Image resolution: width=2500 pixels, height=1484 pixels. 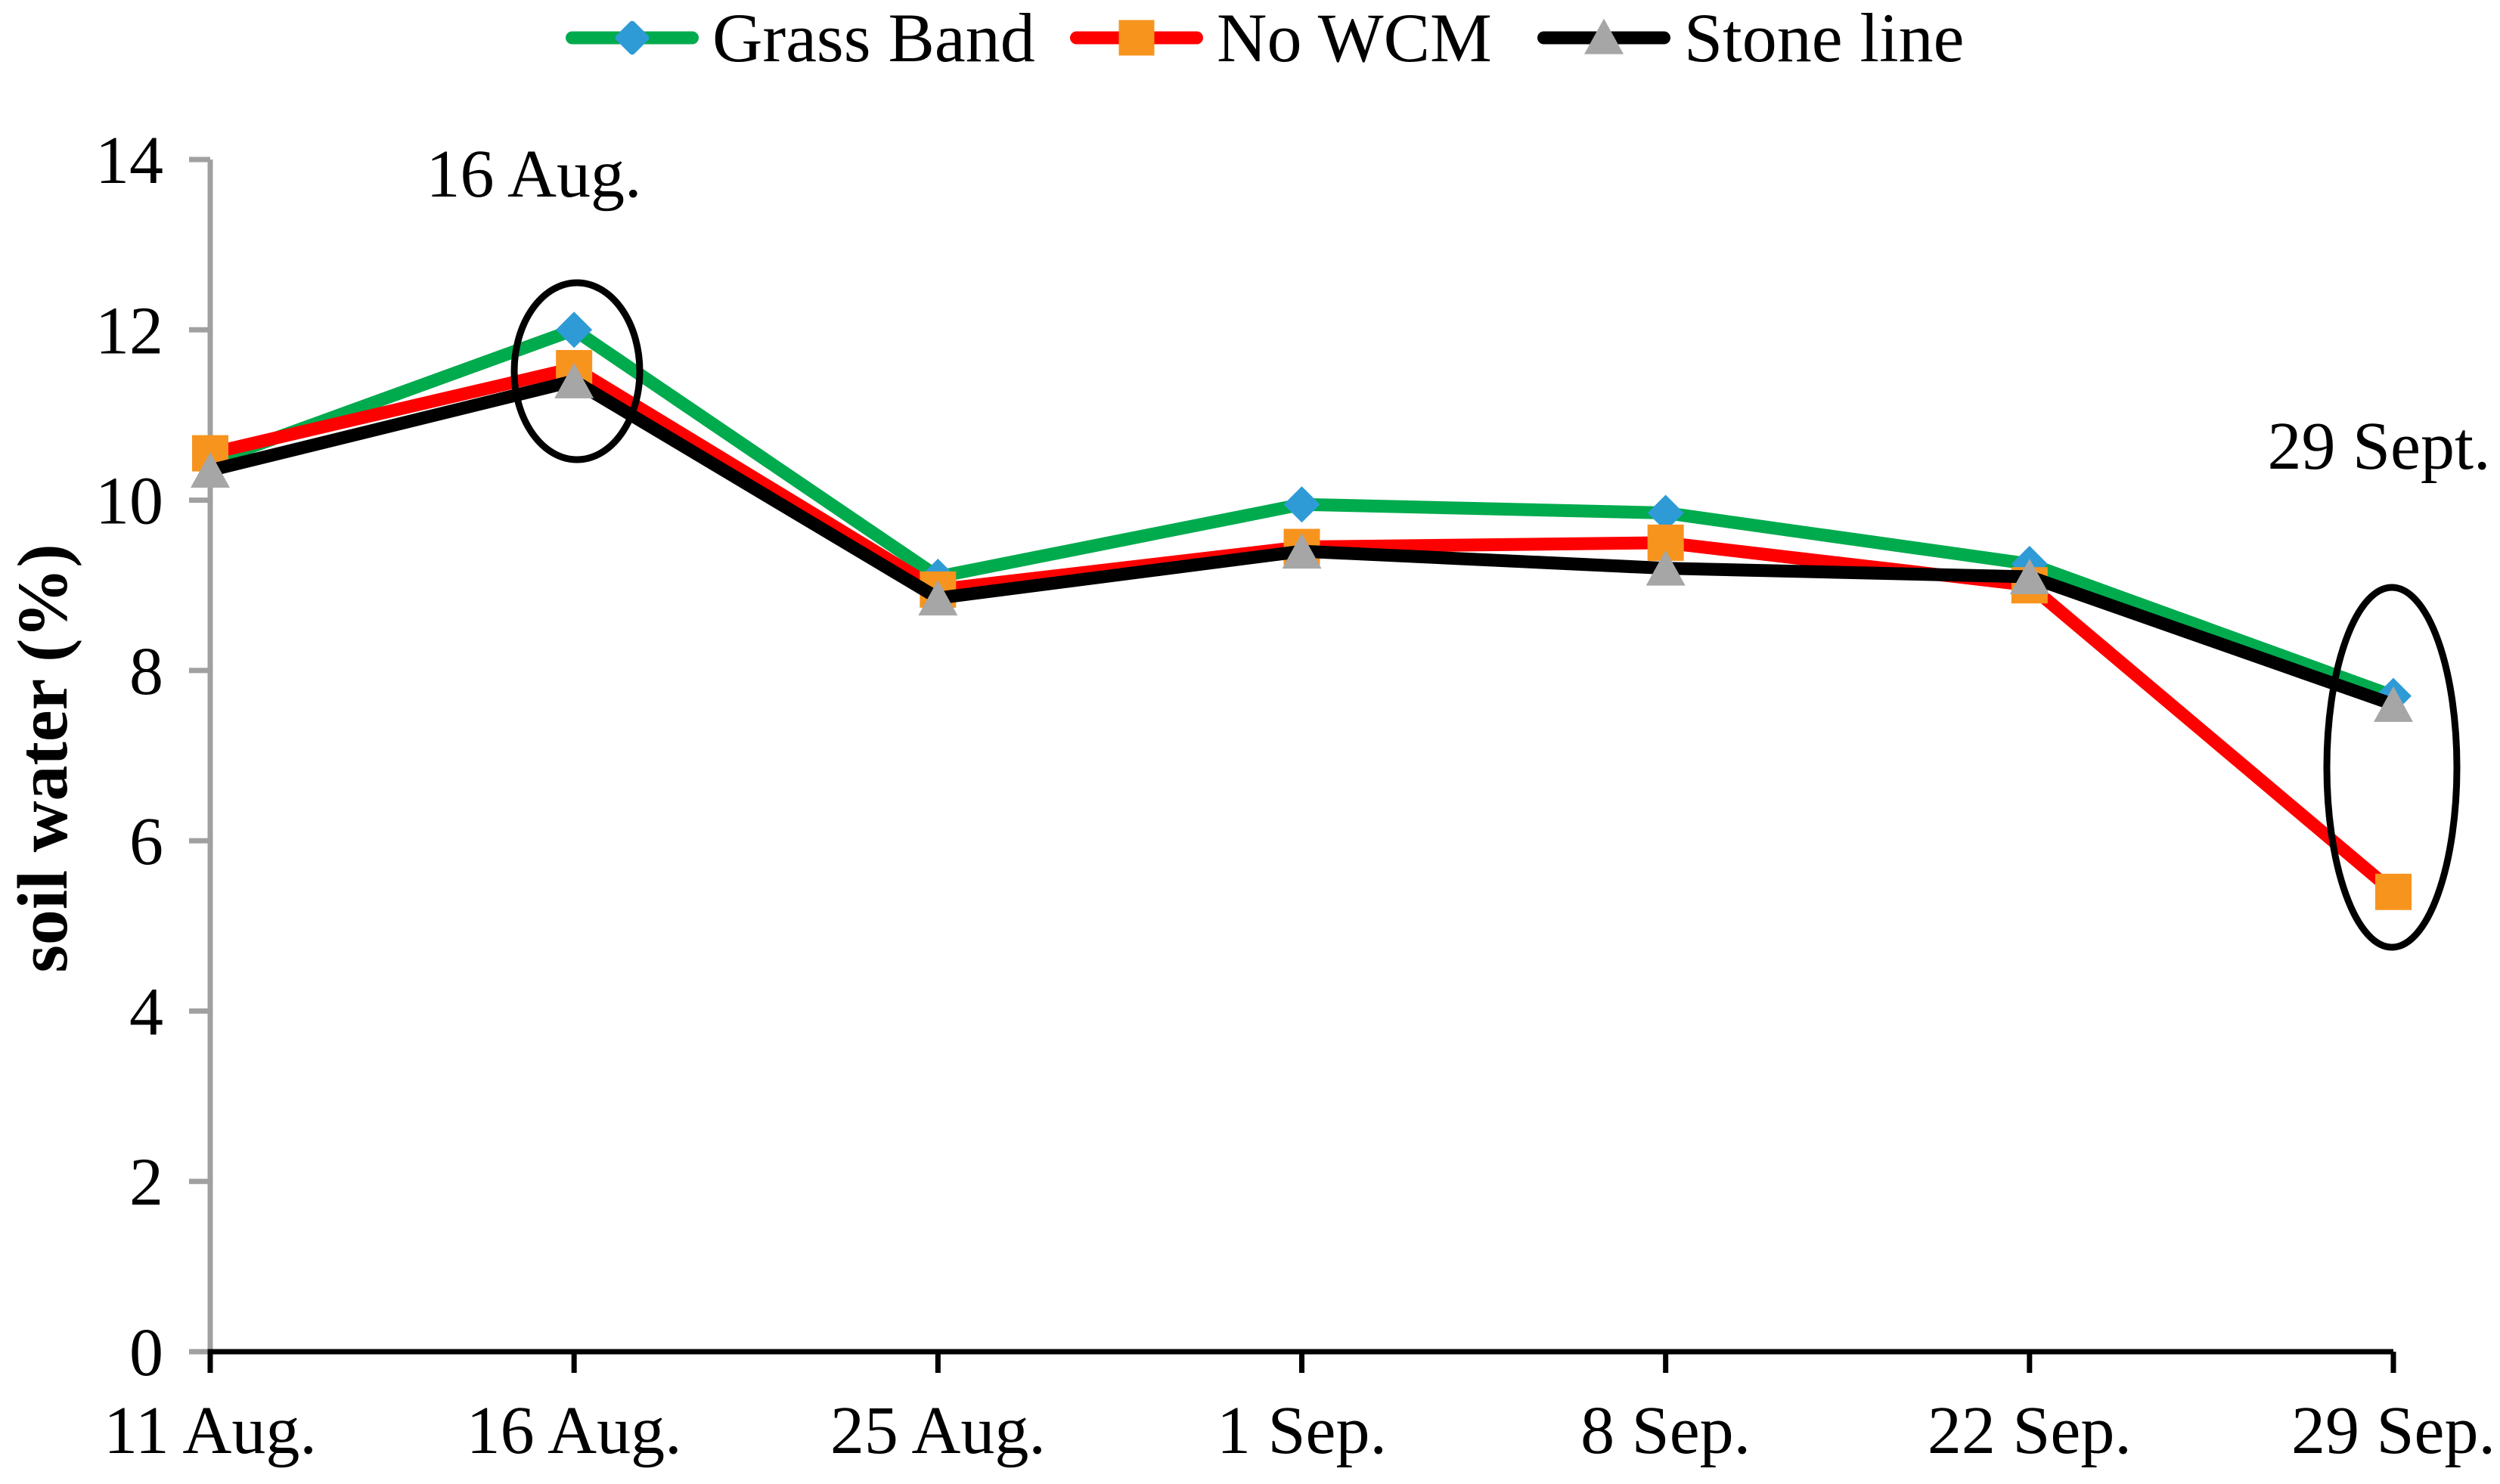 I want to click on y-tick-label: 12, so click(x=129, y=330).